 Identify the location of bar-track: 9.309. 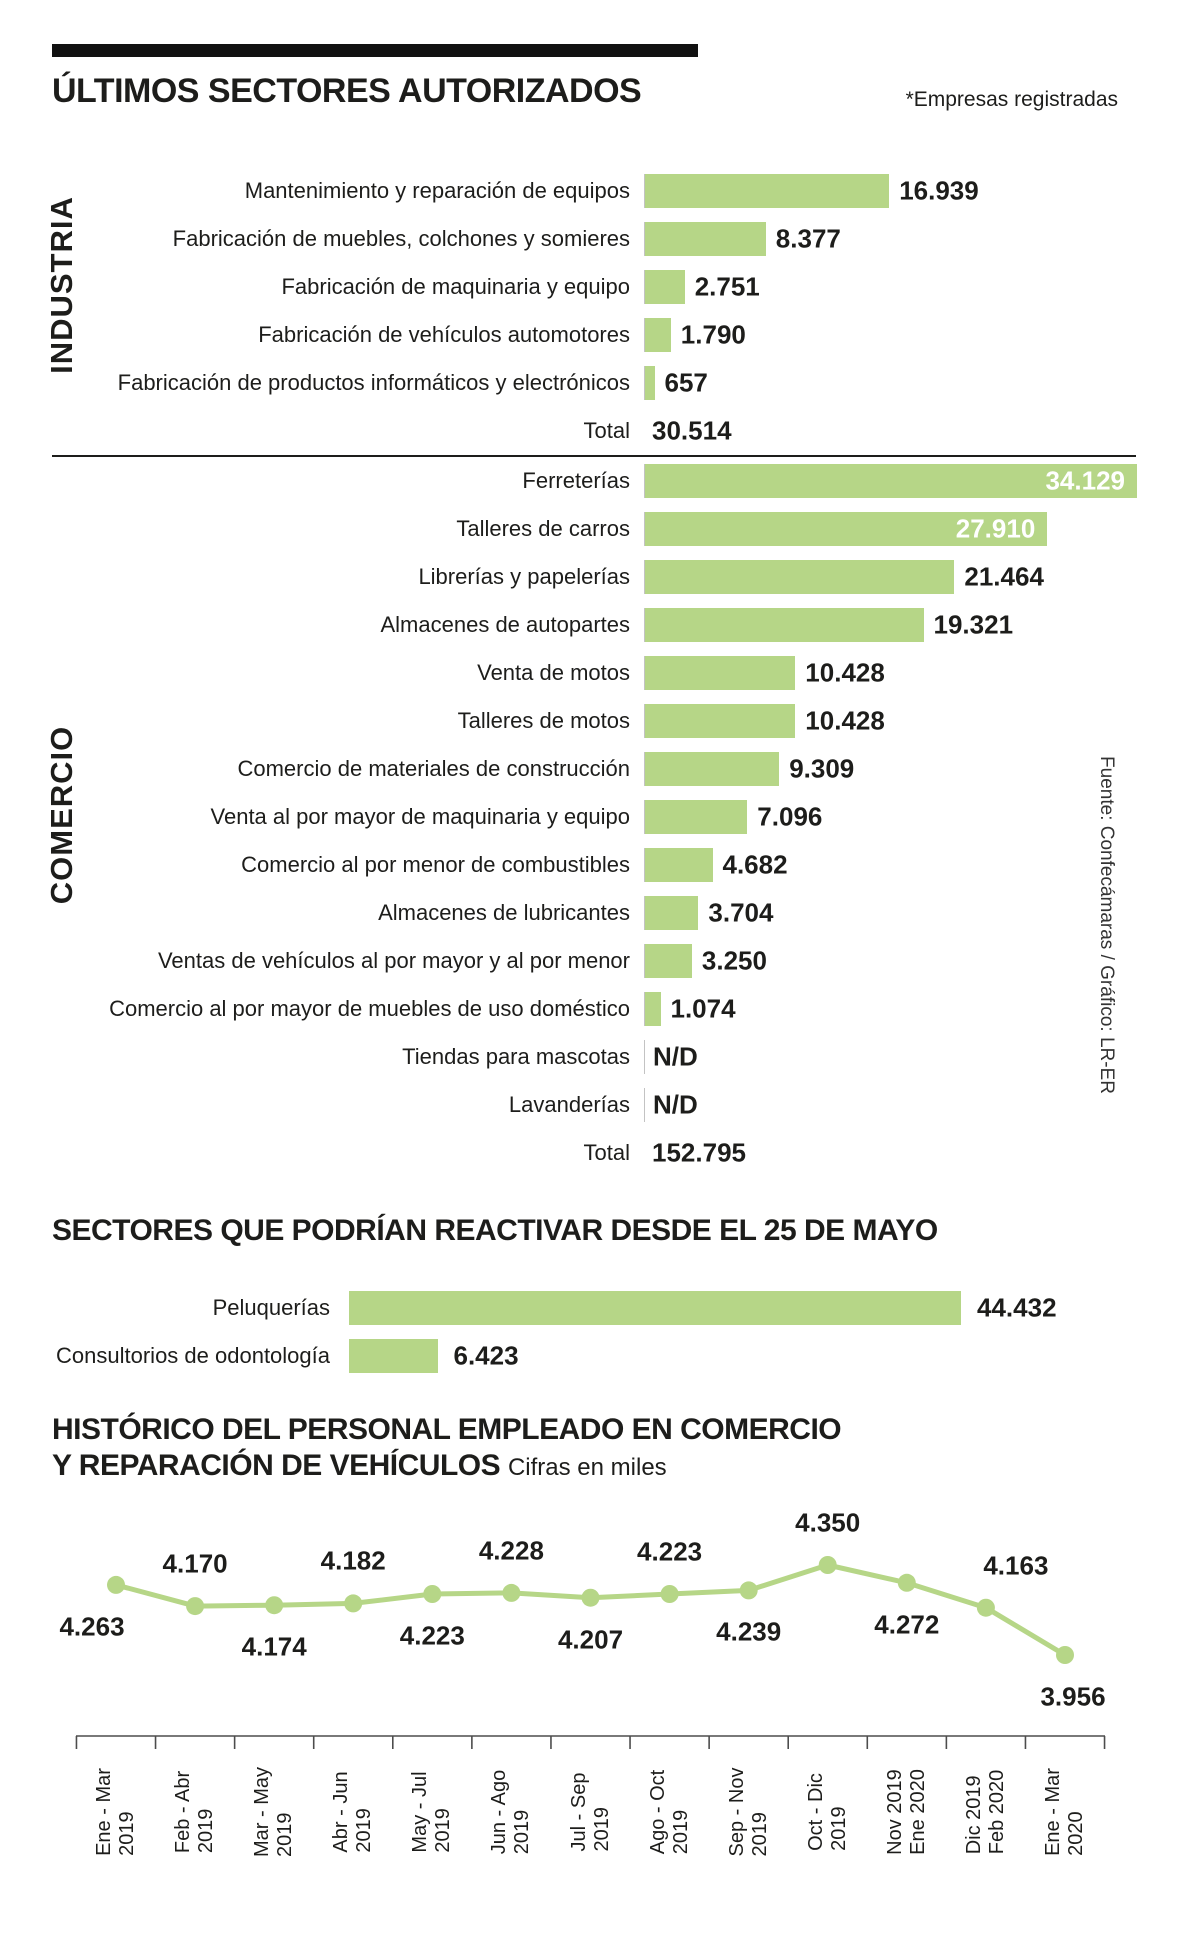
(890, 769).